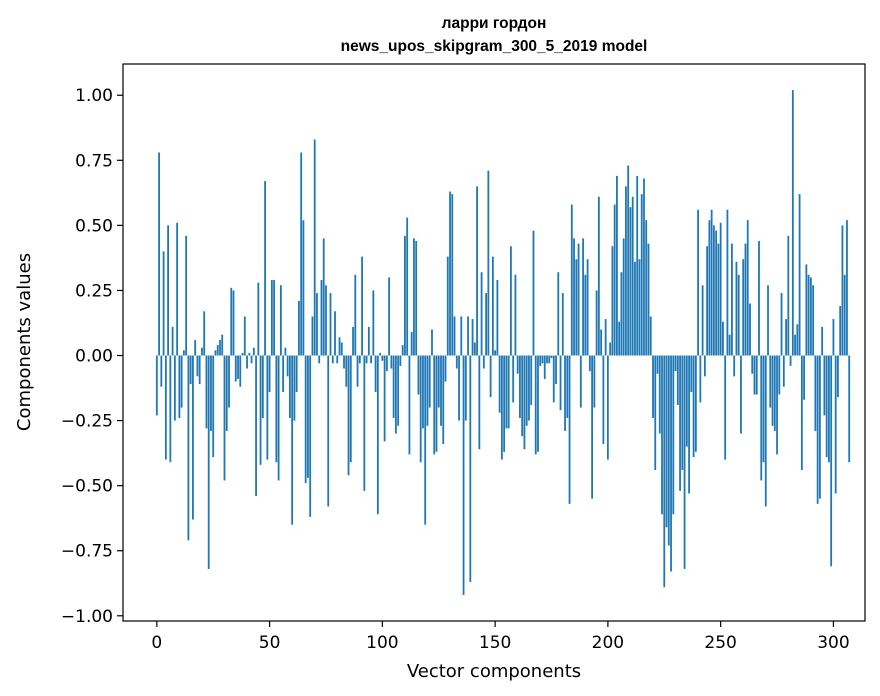 The height and width of the screenshot is (696, 880). Describe the element at coordinates (87, 487) in the screenshot. I see `y-tick-label: −0.50` at that location.